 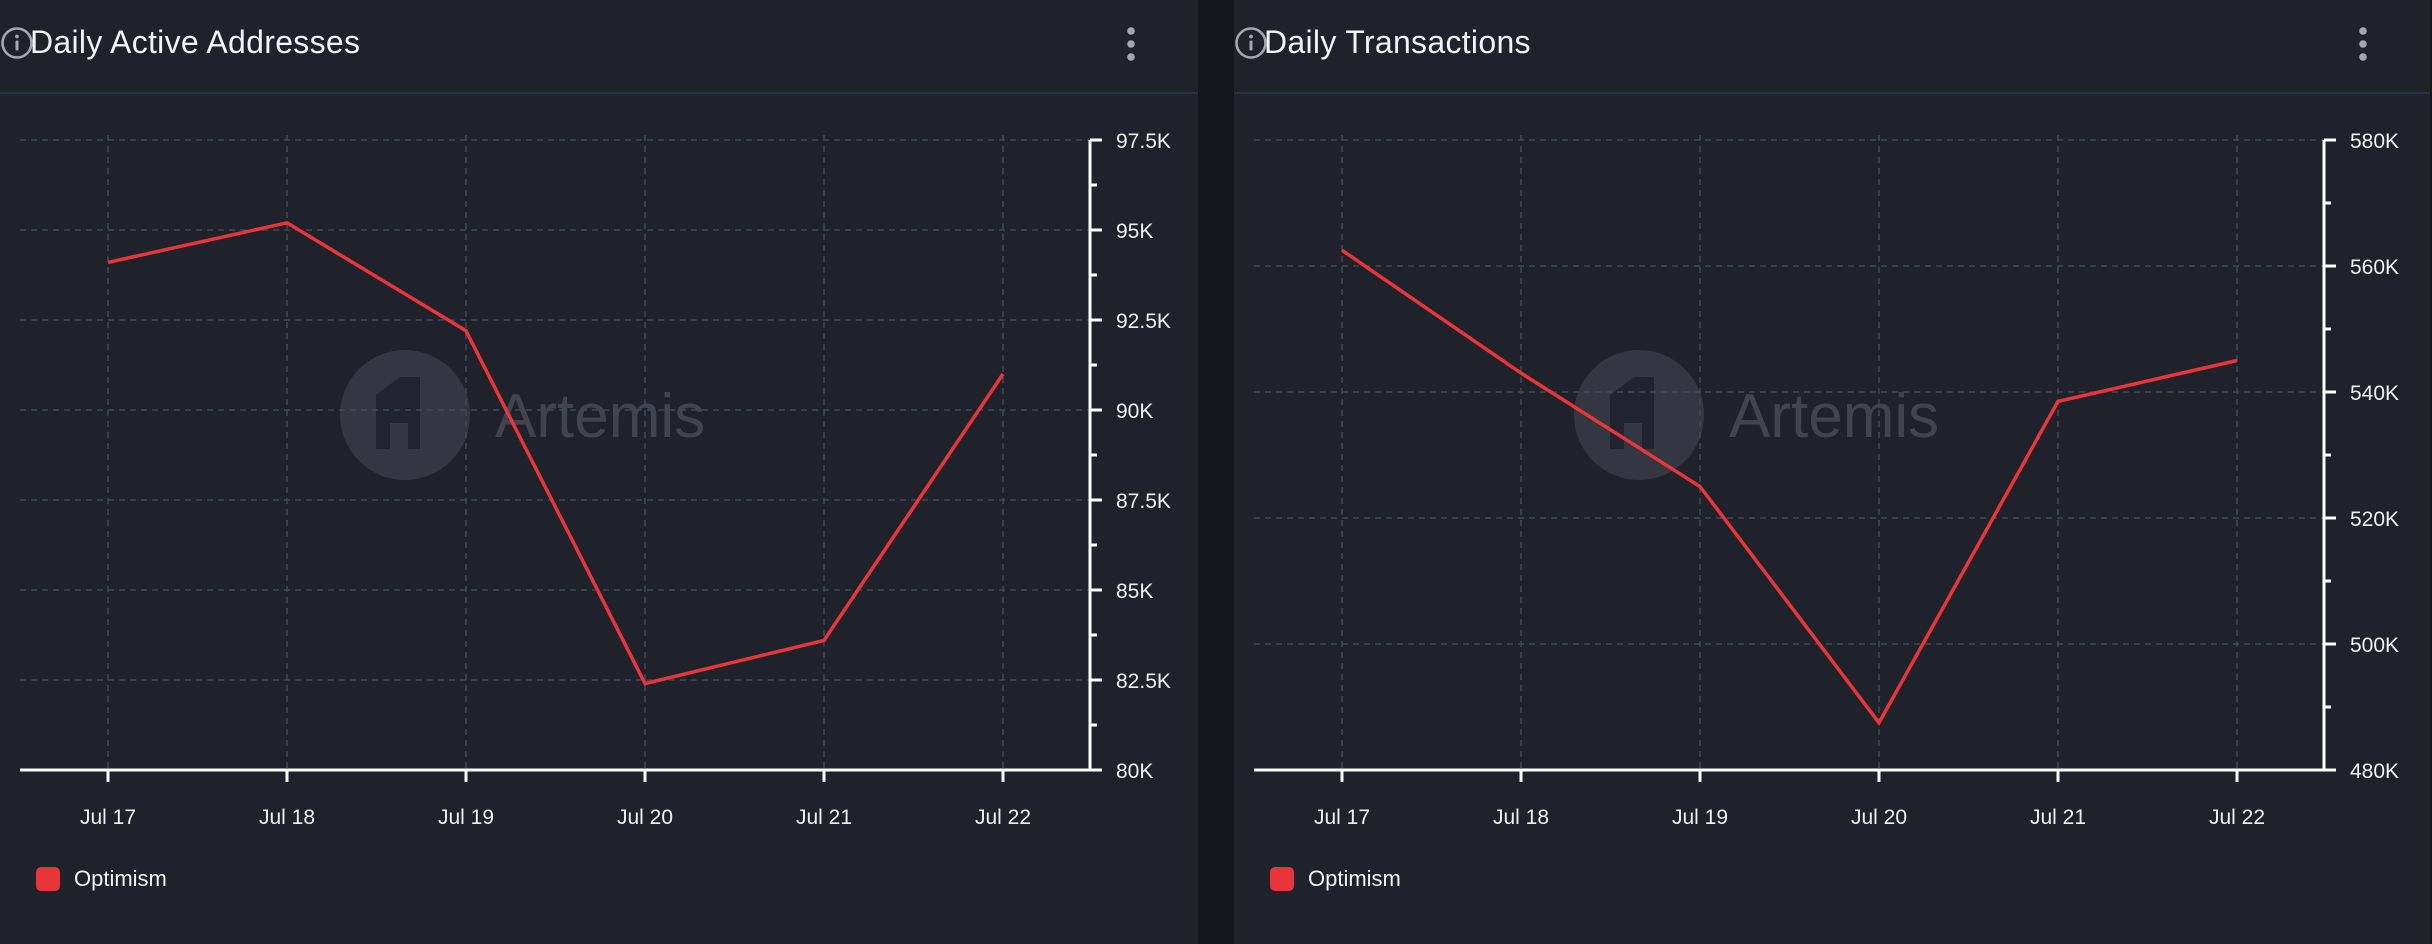 I want to click on y-tick-label: 95K, so click(x=1134, y=231).